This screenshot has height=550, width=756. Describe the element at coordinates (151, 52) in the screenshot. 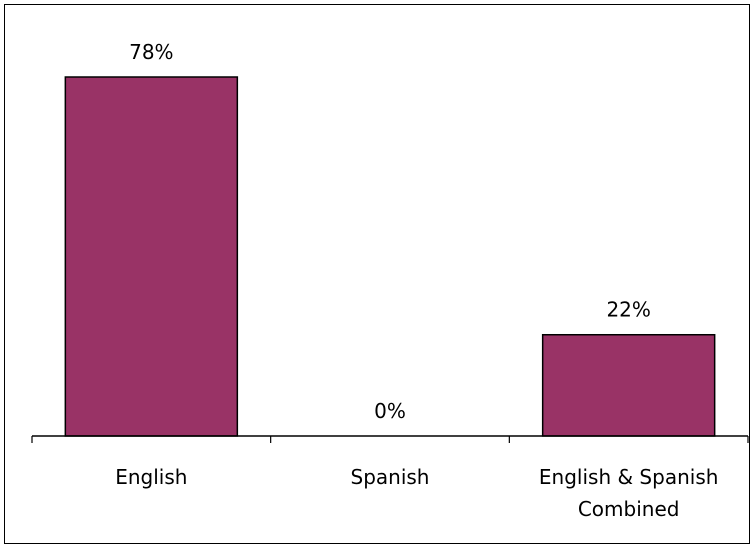

I see `data-label-0: 78%` at that location.